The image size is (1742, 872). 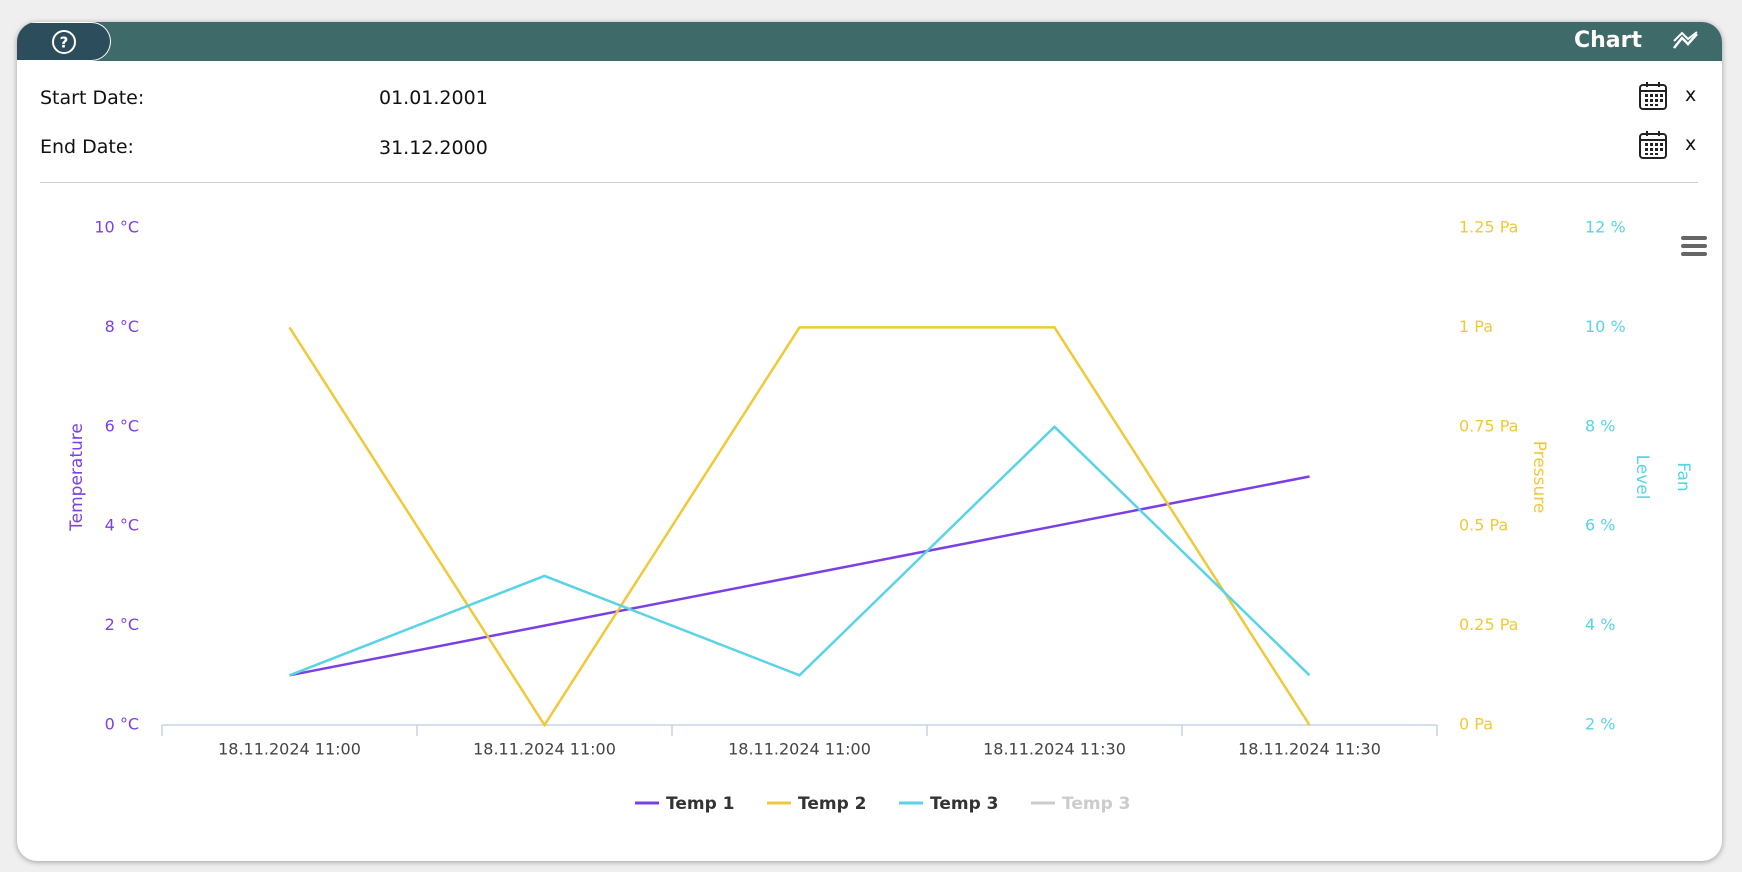 What do you see at coordinates (799, 576) in the screenshot?
I see `series-line` at bounding box center [799, 576].